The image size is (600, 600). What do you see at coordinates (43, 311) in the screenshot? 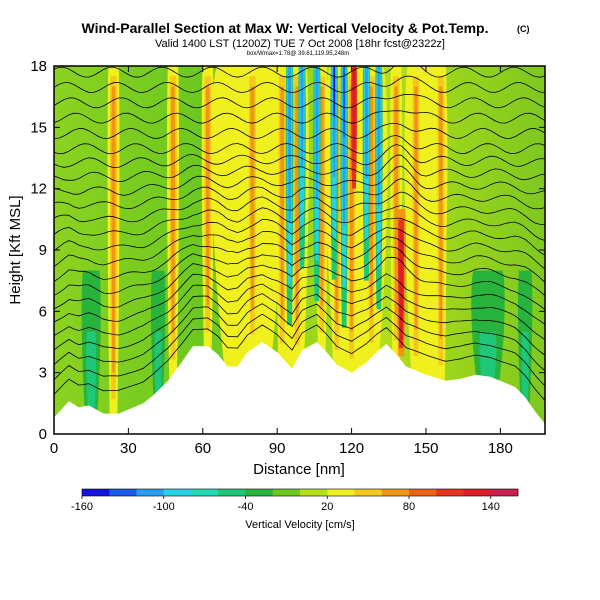
I see `y-tick-label: 6` at bounding box center [43, 311].